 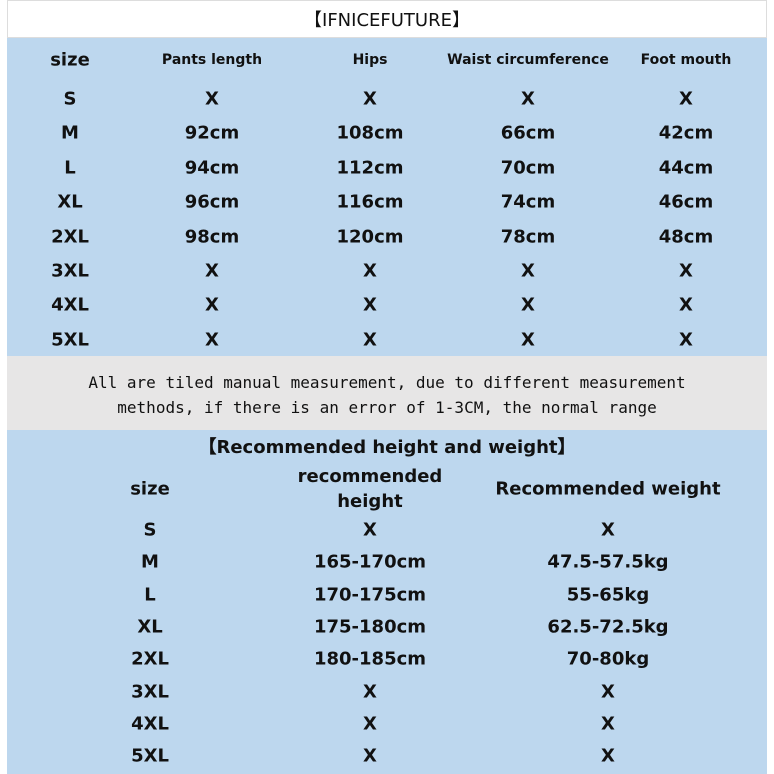 I want to click on table-cell: 42cm, so click(x=686, y=133).